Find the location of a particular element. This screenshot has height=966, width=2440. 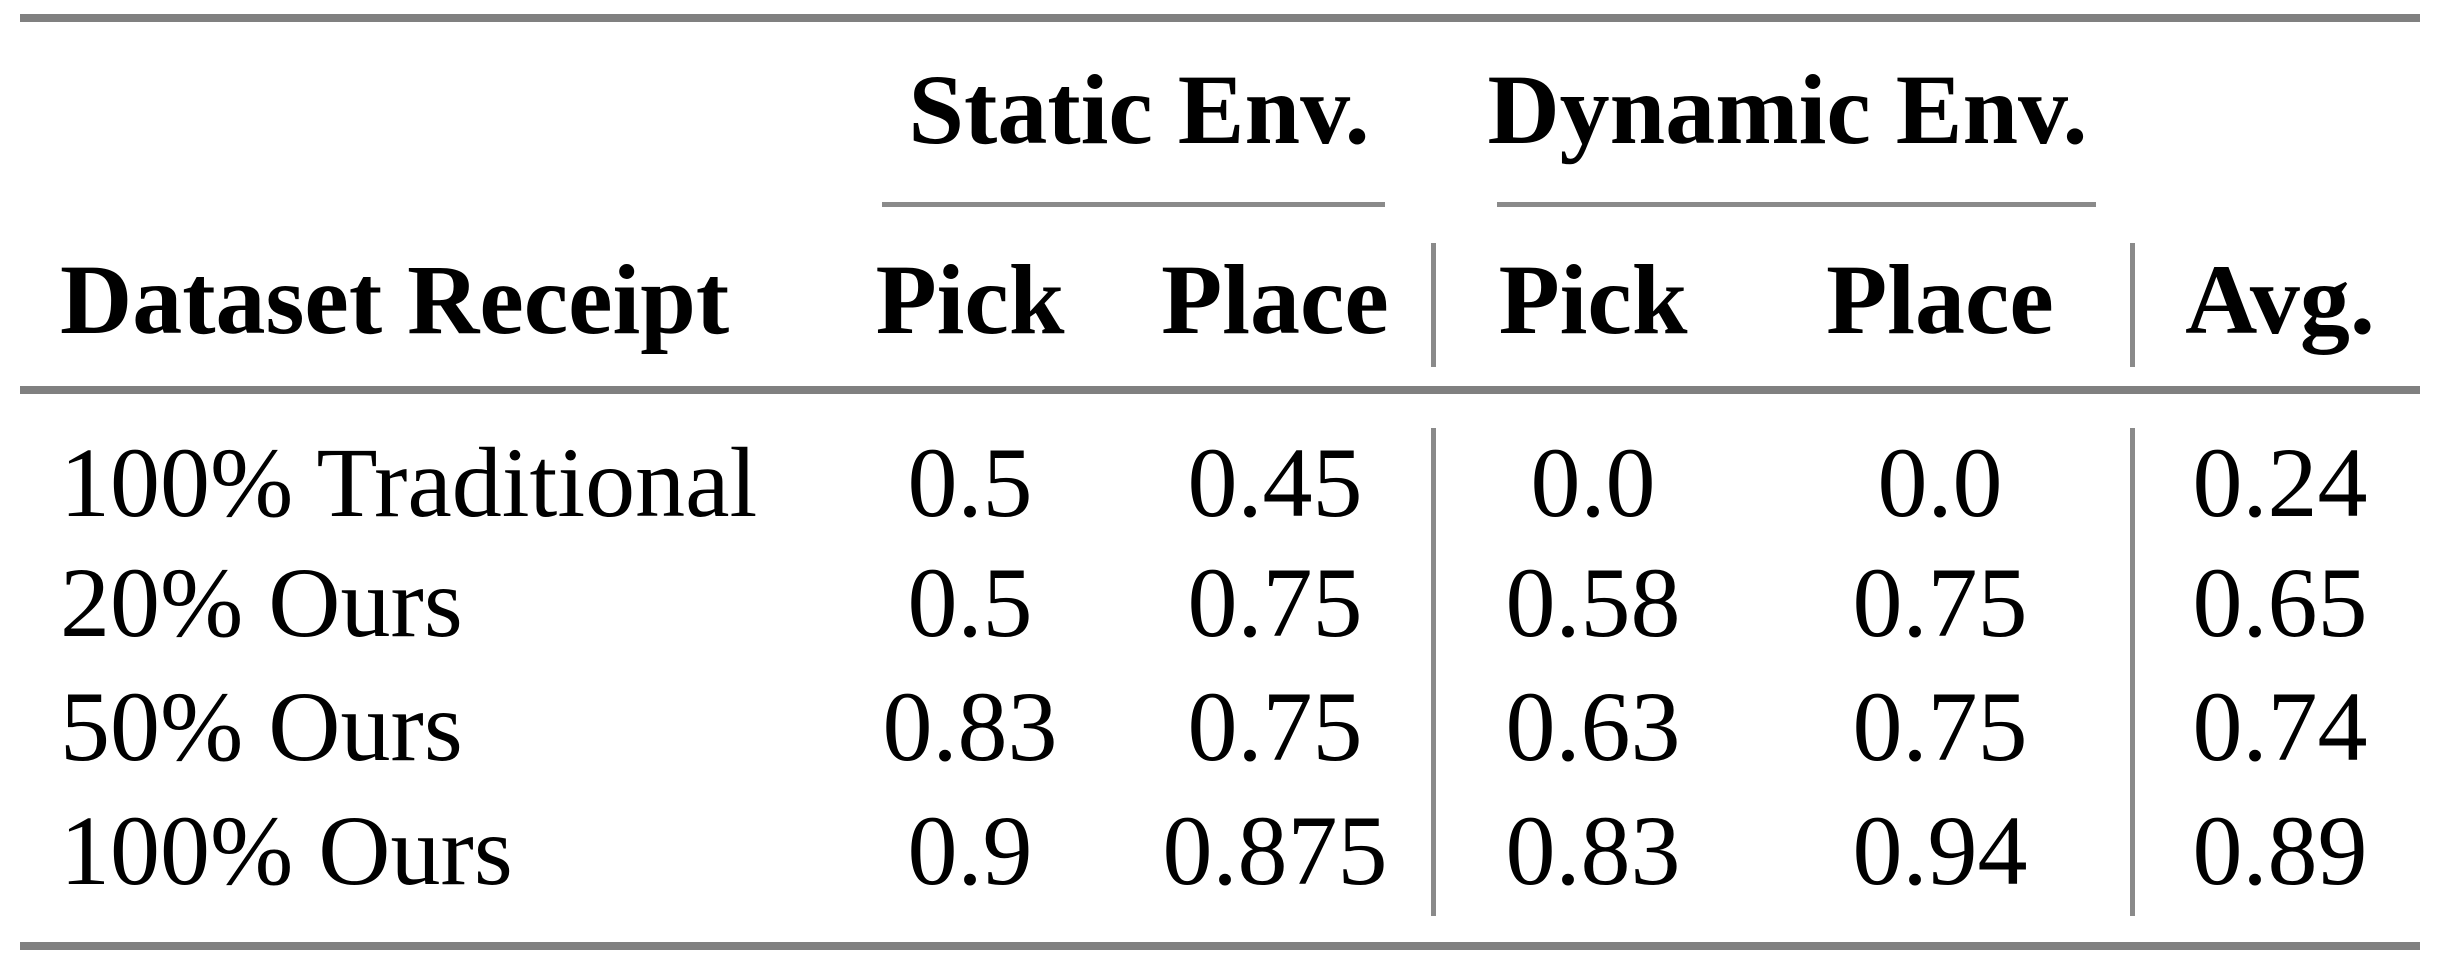

cell-dynamic-pick: 0.63 is located at coordinates (1593, 726).